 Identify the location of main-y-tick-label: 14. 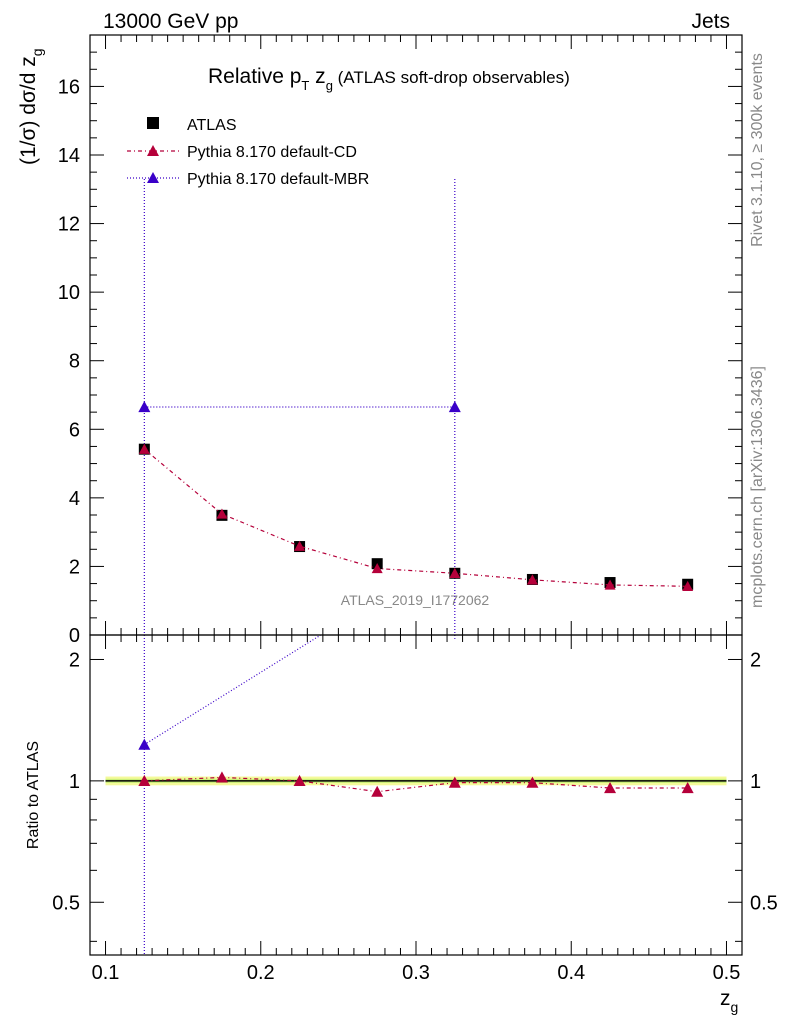
(69, 156).